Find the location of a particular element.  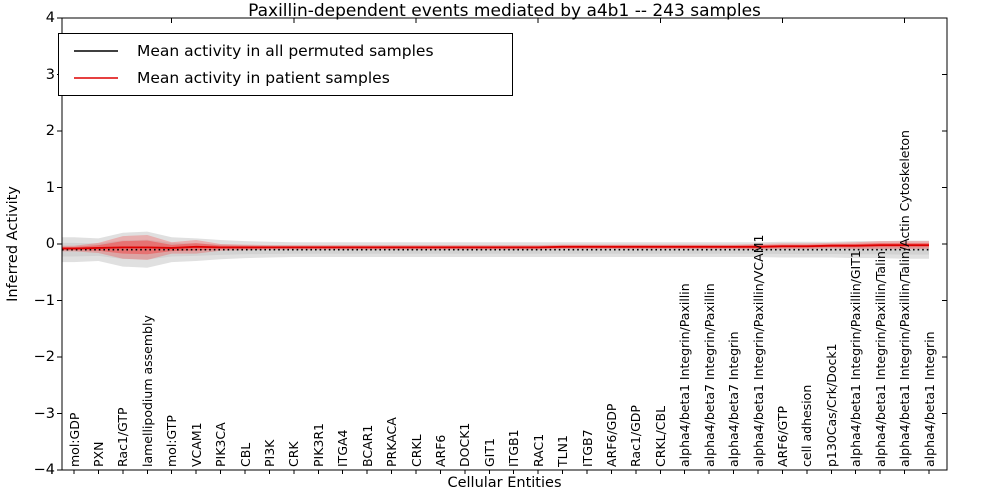

y-tick-label: 2 is located at coordinates (50, 131).